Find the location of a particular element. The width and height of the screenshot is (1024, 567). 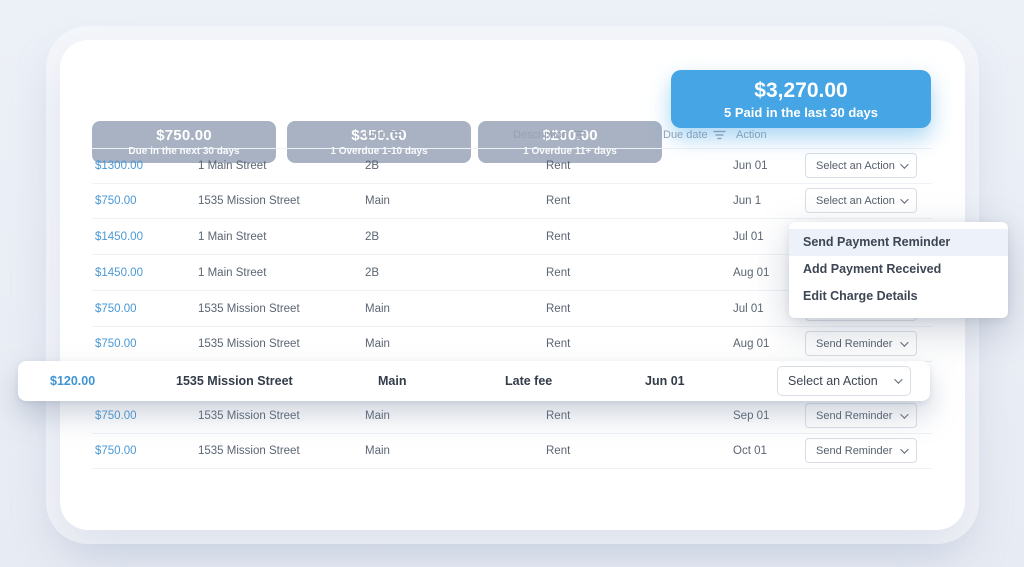

description-cell: Late fee is located at coordinates (529, 381).